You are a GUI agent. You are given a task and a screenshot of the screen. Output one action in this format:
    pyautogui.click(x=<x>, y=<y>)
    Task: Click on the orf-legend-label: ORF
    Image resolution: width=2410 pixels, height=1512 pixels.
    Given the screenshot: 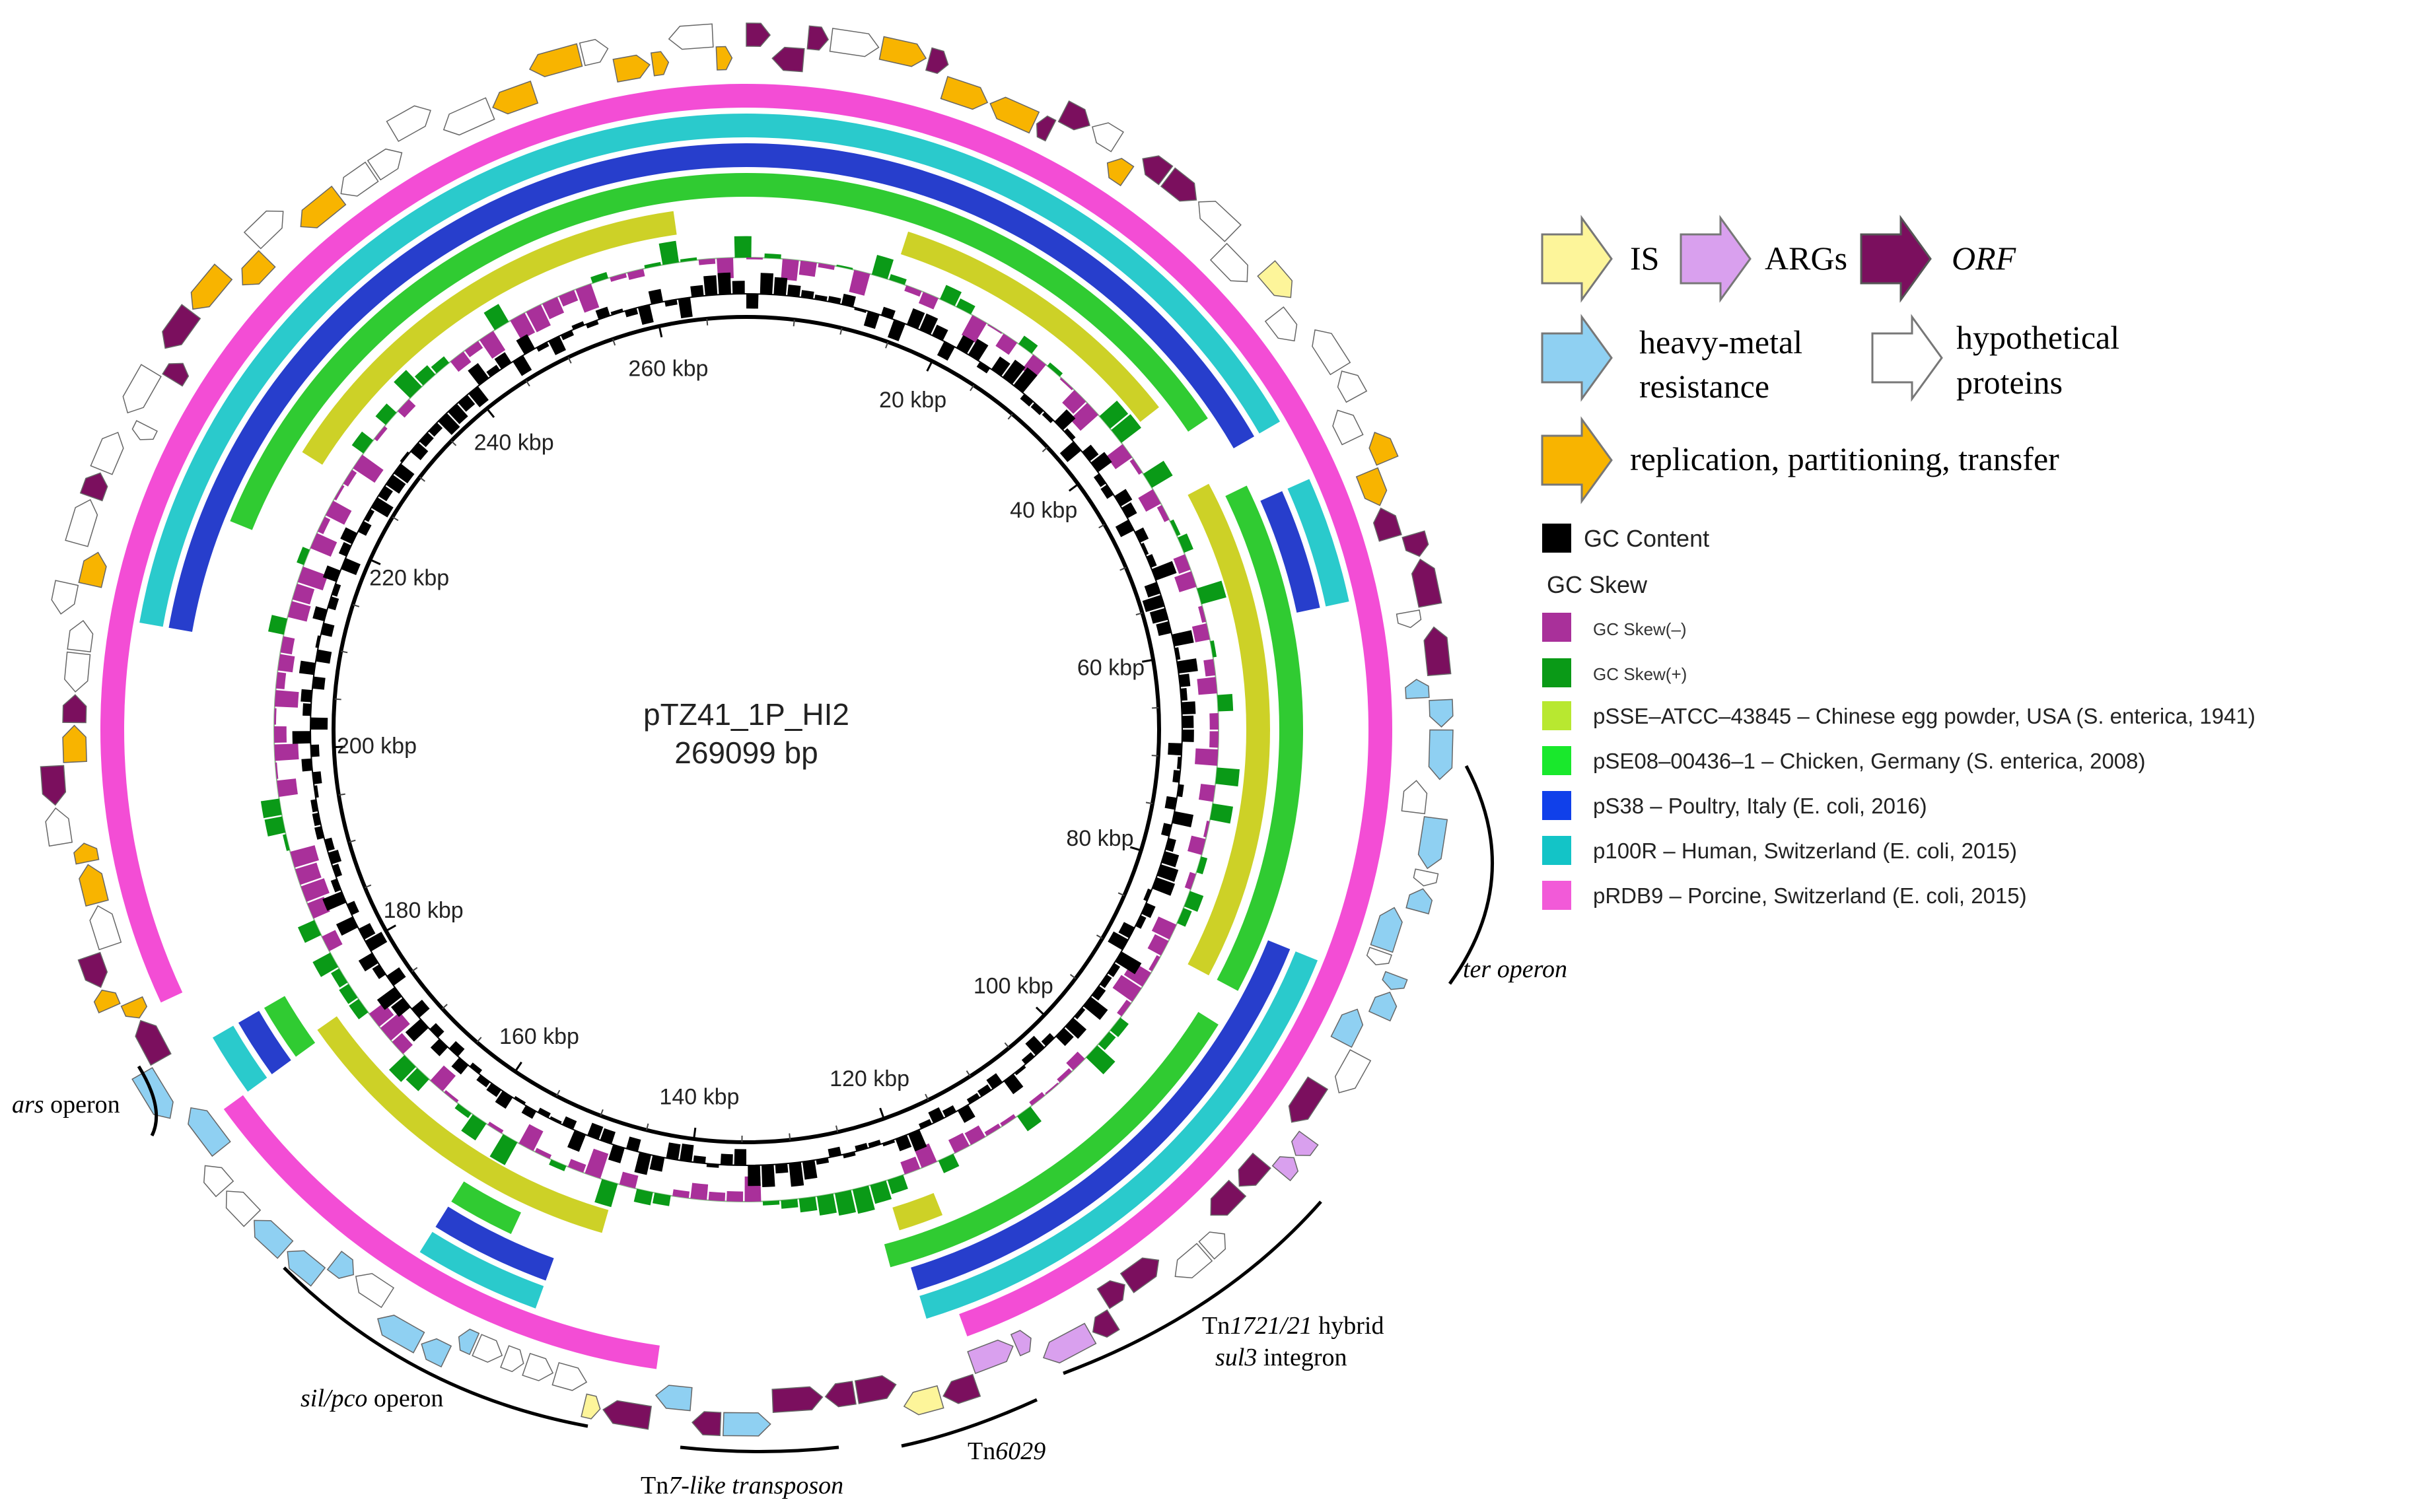 What is the action you would take?
    pyautogui.click(x=1984, y=258)
    